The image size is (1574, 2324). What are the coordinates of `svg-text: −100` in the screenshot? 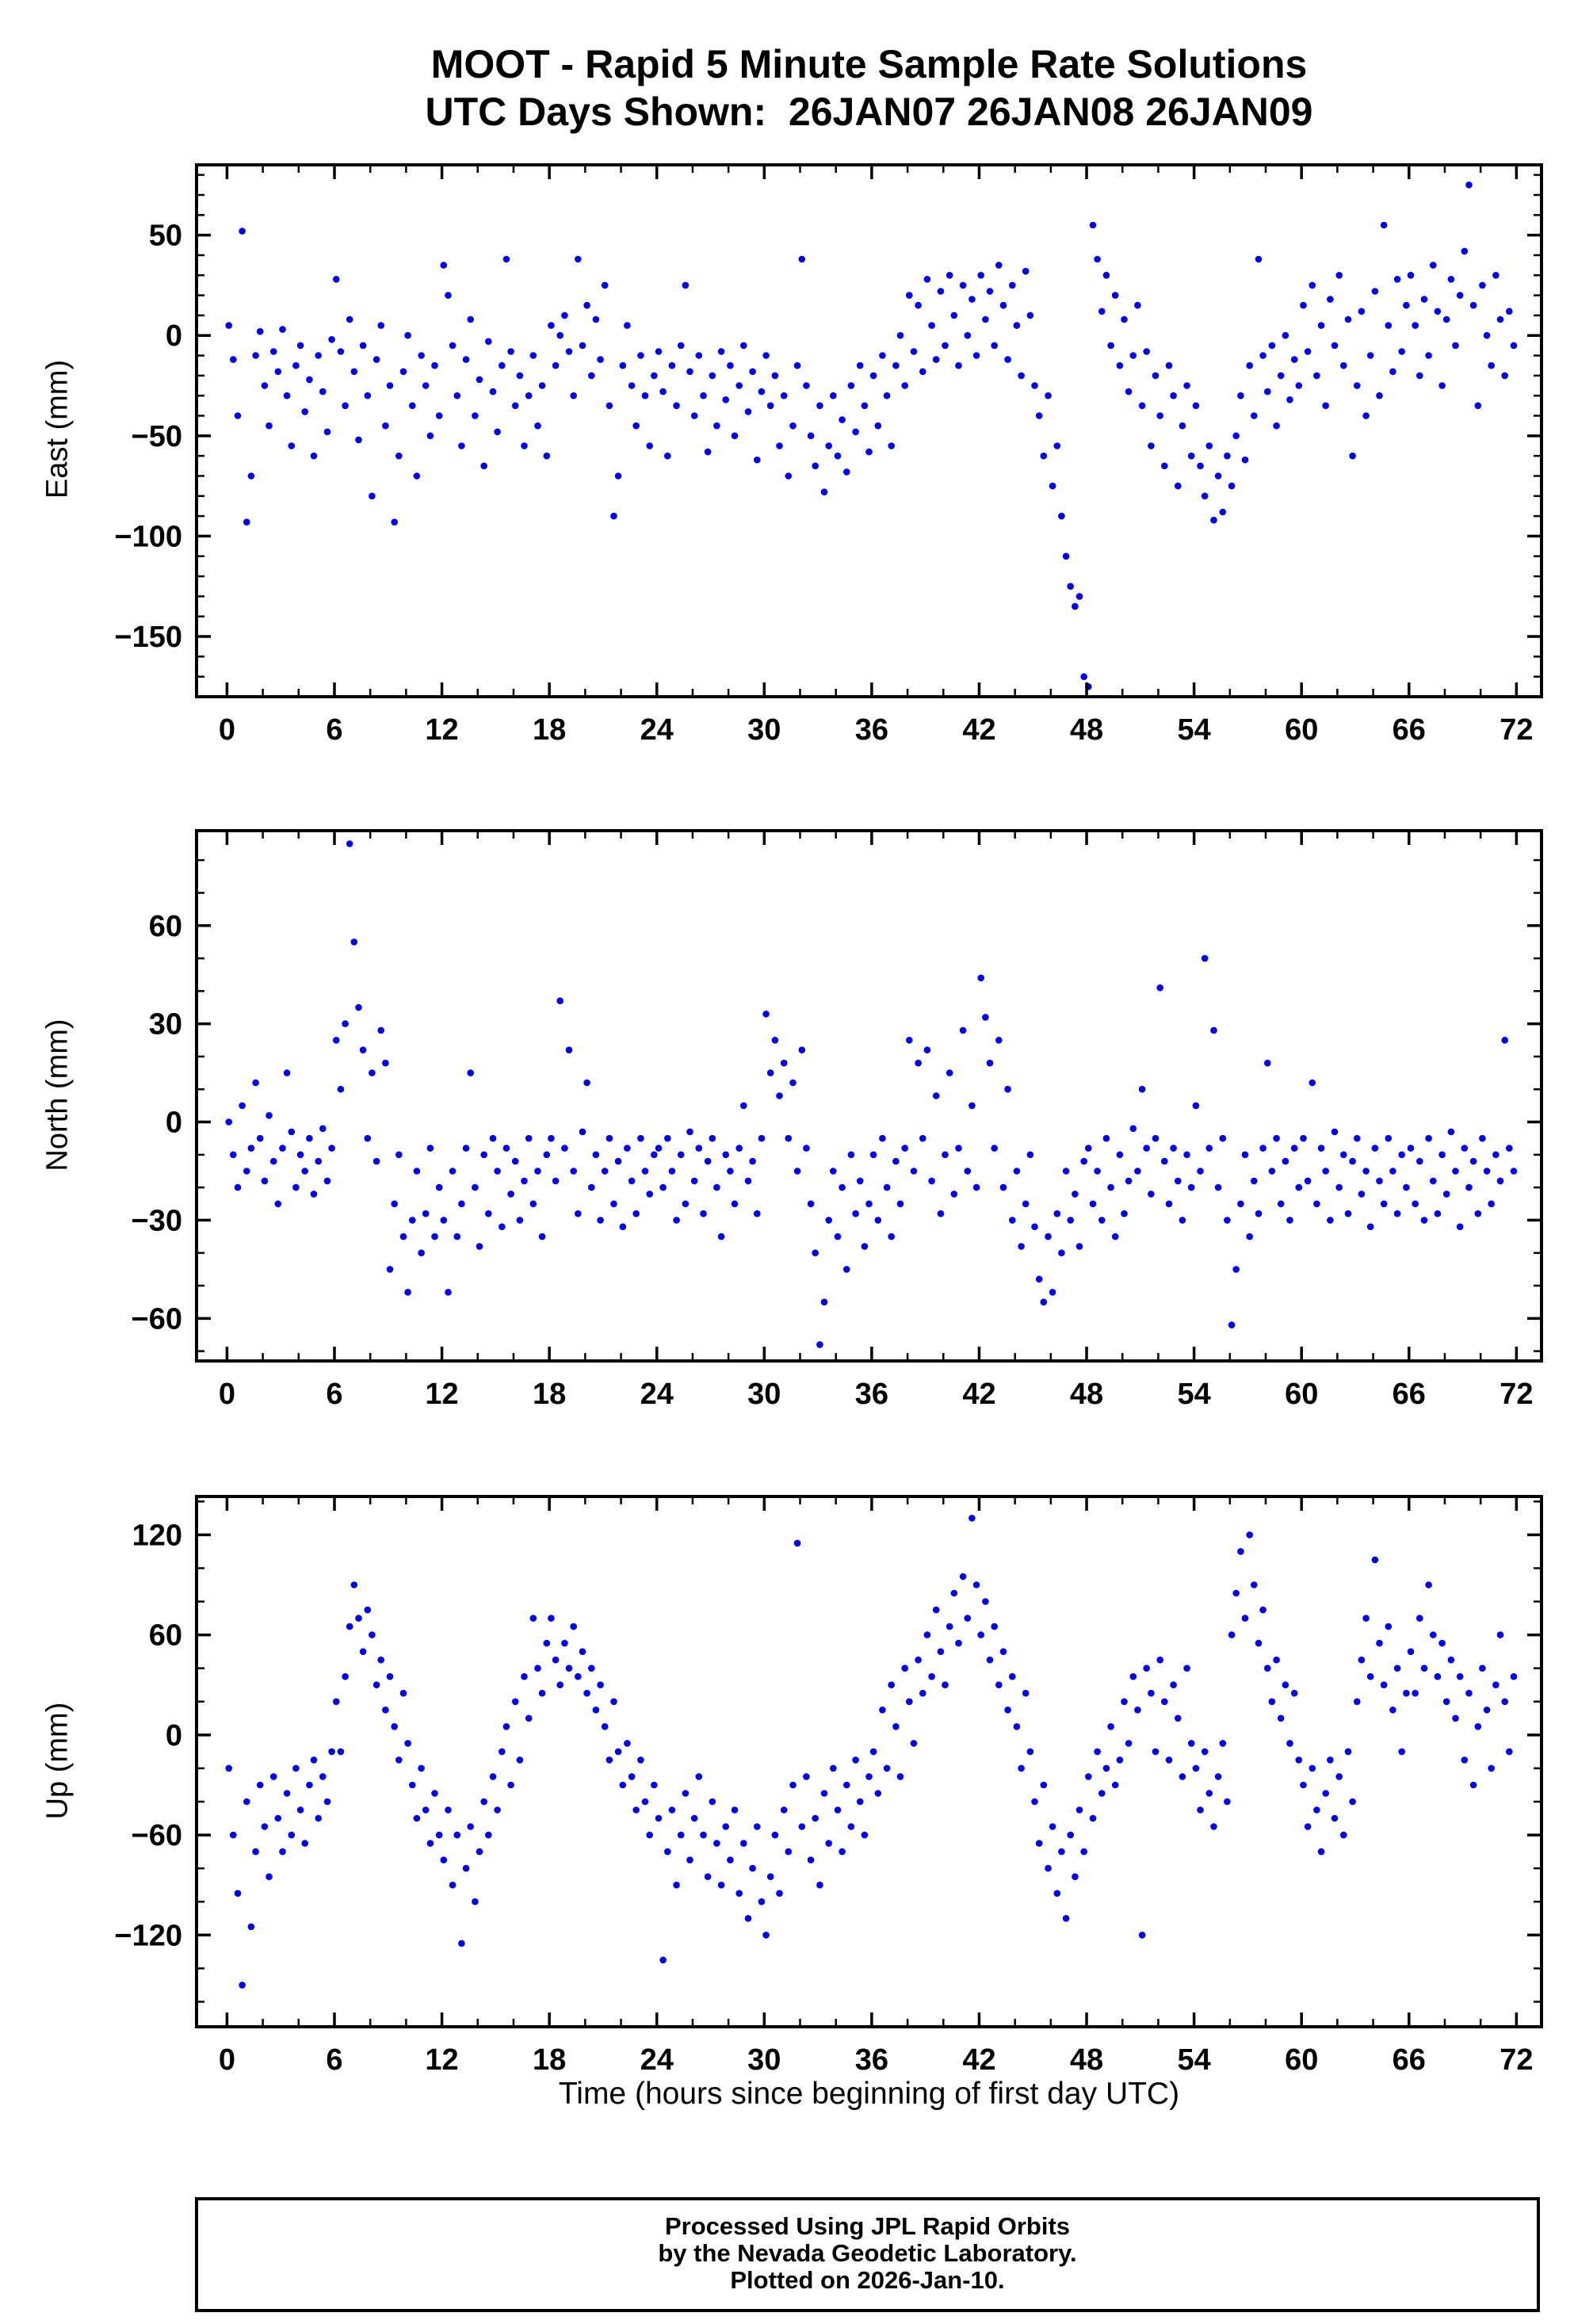 It's located at (148, 536).